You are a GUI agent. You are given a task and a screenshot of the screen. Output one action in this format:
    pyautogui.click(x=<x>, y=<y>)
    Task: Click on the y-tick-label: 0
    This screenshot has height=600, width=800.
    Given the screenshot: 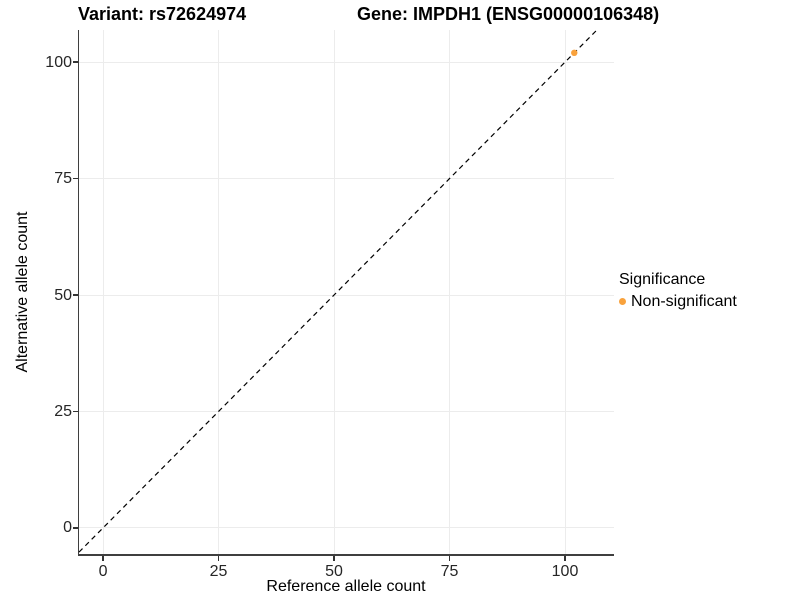 What is the action you would take?
    pyautogui.click(x=67, y=528)
    